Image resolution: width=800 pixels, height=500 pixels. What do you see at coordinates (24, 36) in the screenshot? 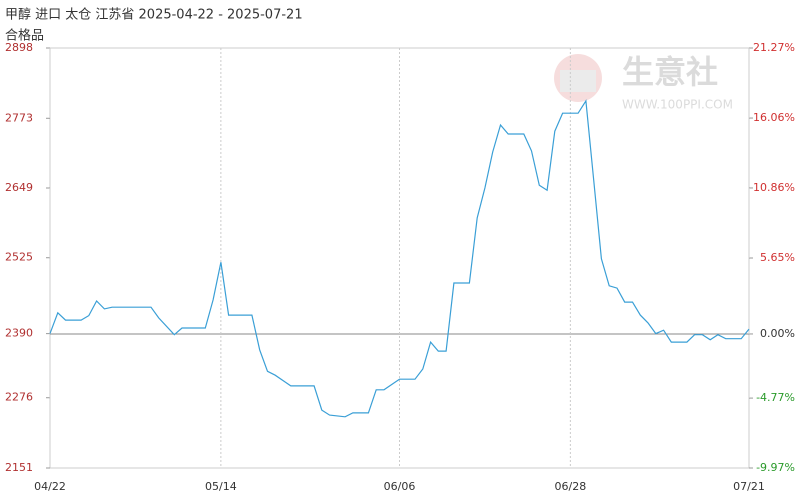
I see `chart-subtitle: 合格品` at bounding box center [24, 36].